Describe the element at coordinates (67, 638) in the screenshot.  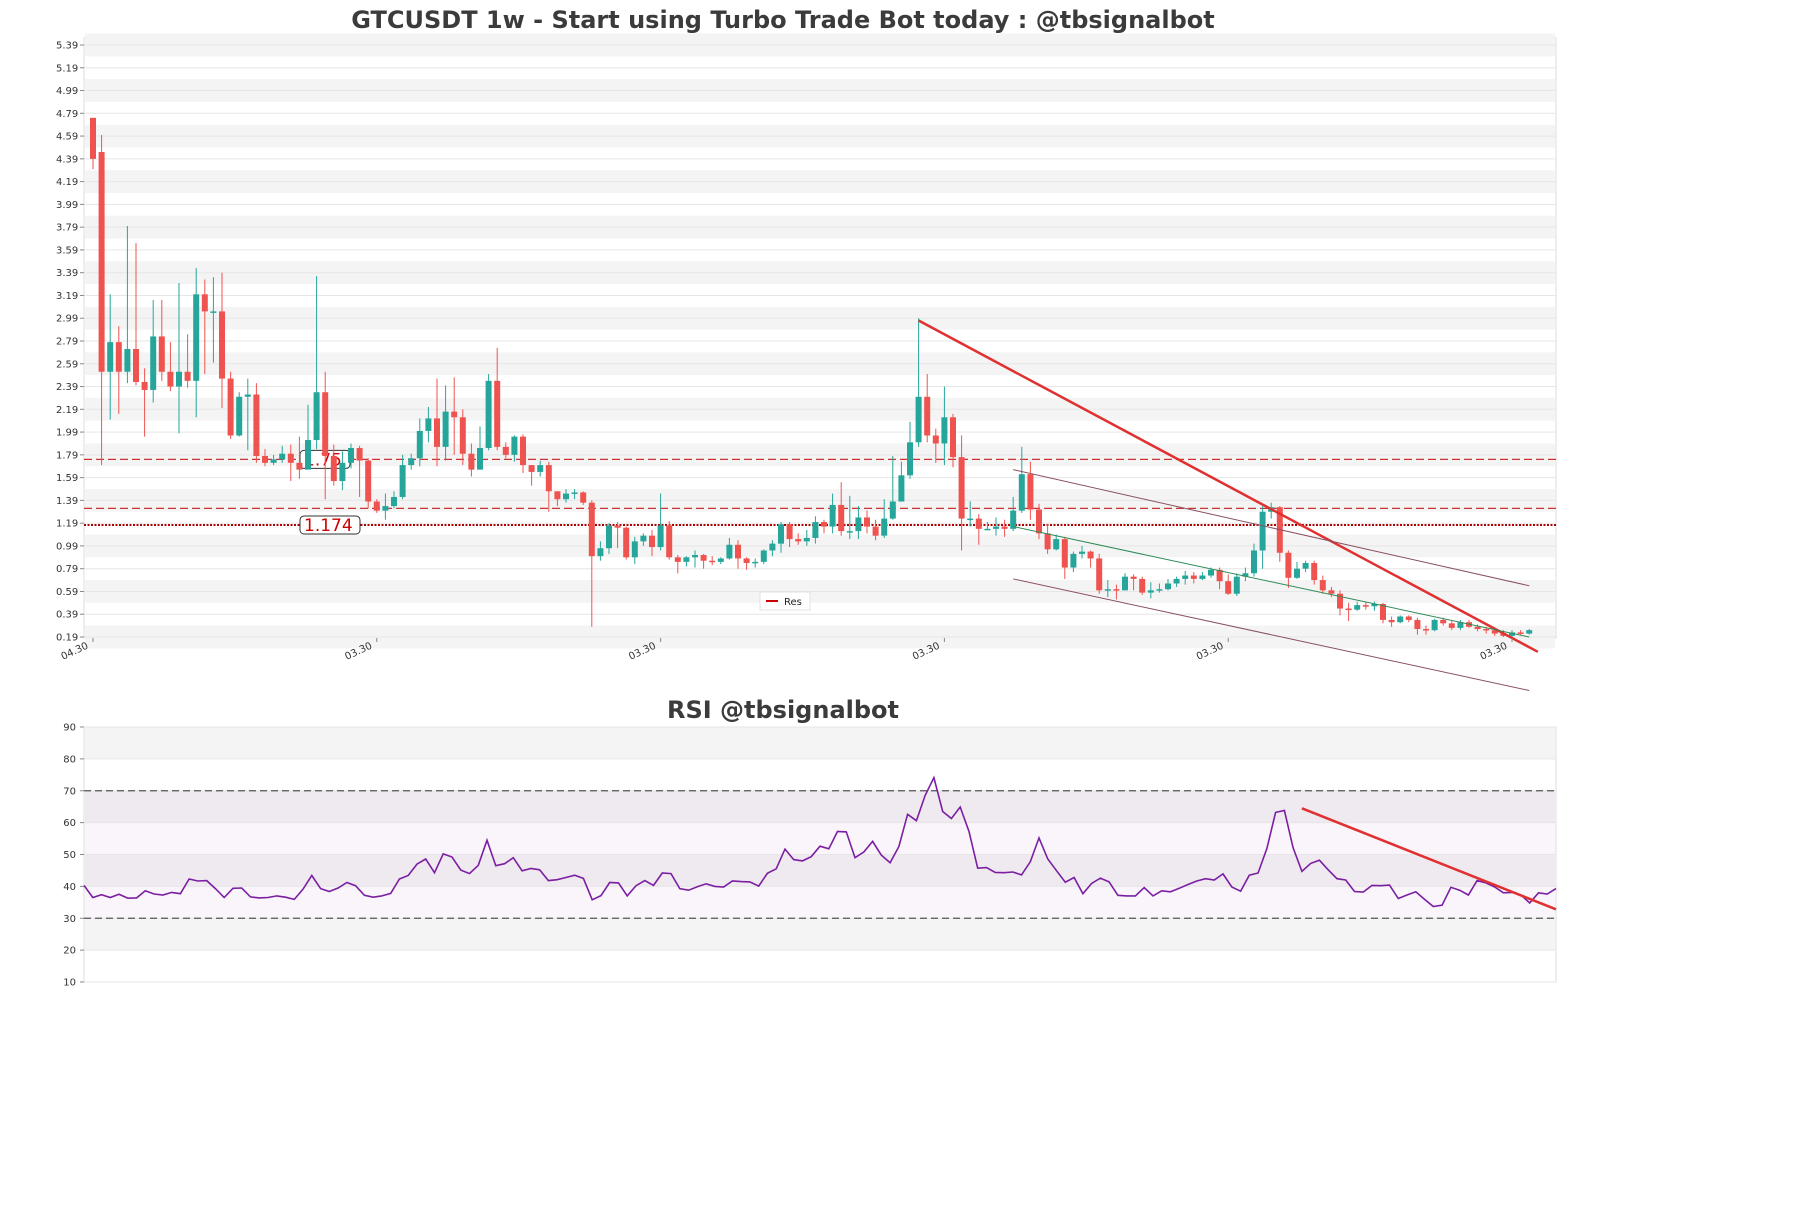
I see `price-y-tick-label: 0.19` at that location.